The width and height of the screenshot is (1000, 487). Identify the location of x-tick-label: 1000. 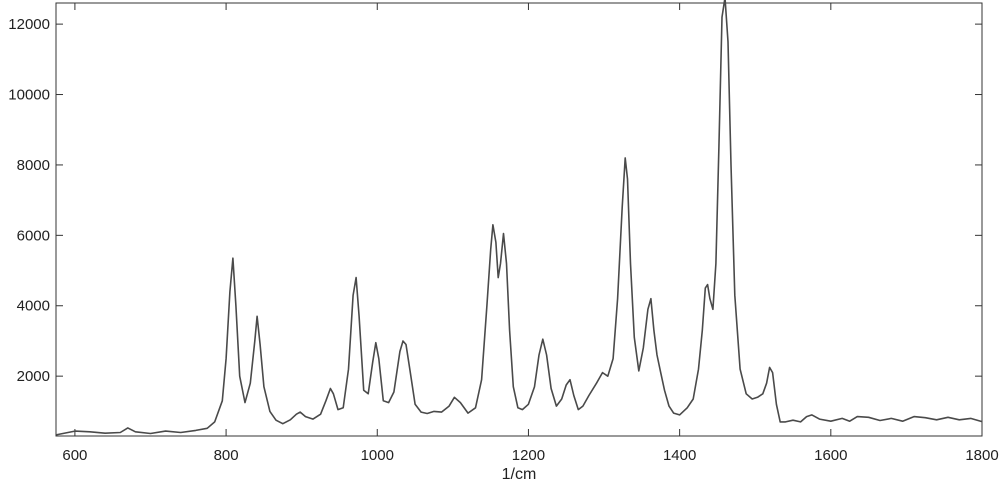
(377, 455).